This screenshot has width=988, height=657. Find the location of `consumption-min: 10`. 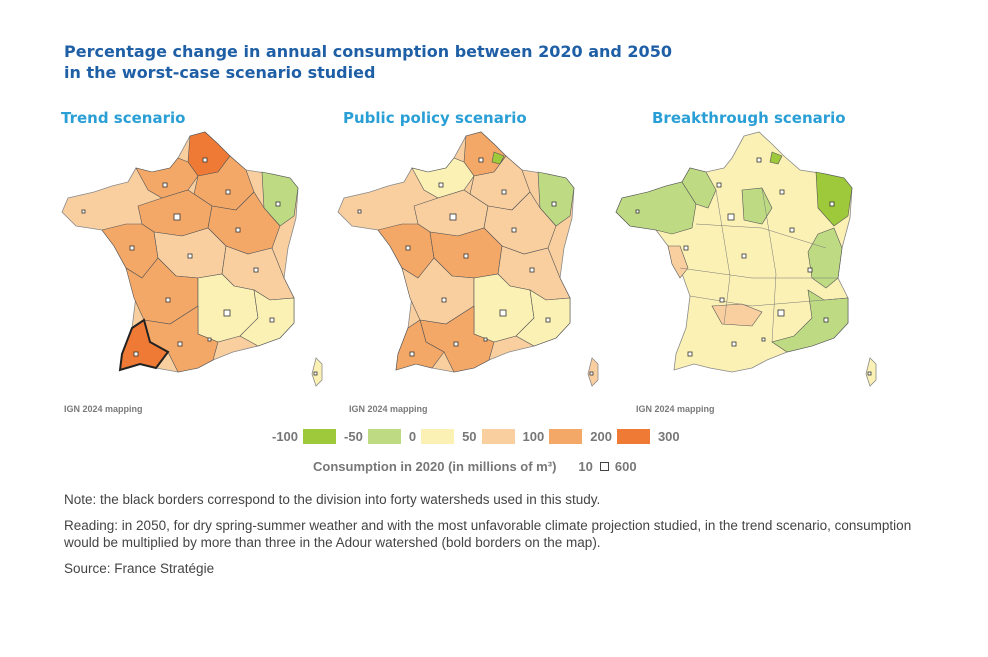

consumption-min: 10 is located at coordinates (585, 466).